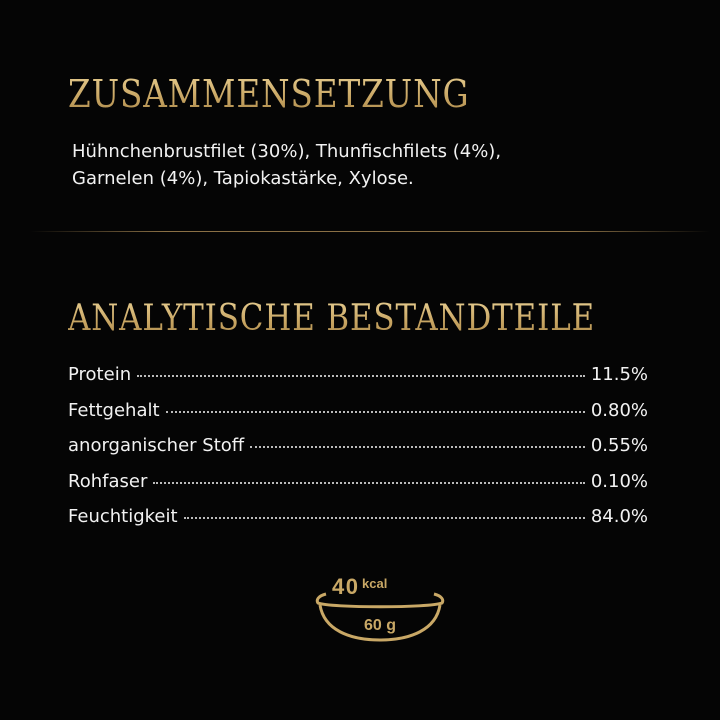  I want to click on row-label: Protein, so click(100, 374).